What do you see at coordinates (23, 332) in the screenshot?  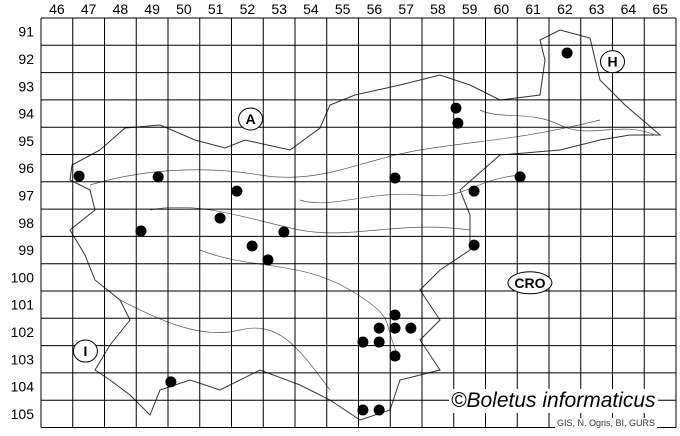 I see `row-label: 102` at bounding box center [23, 332].